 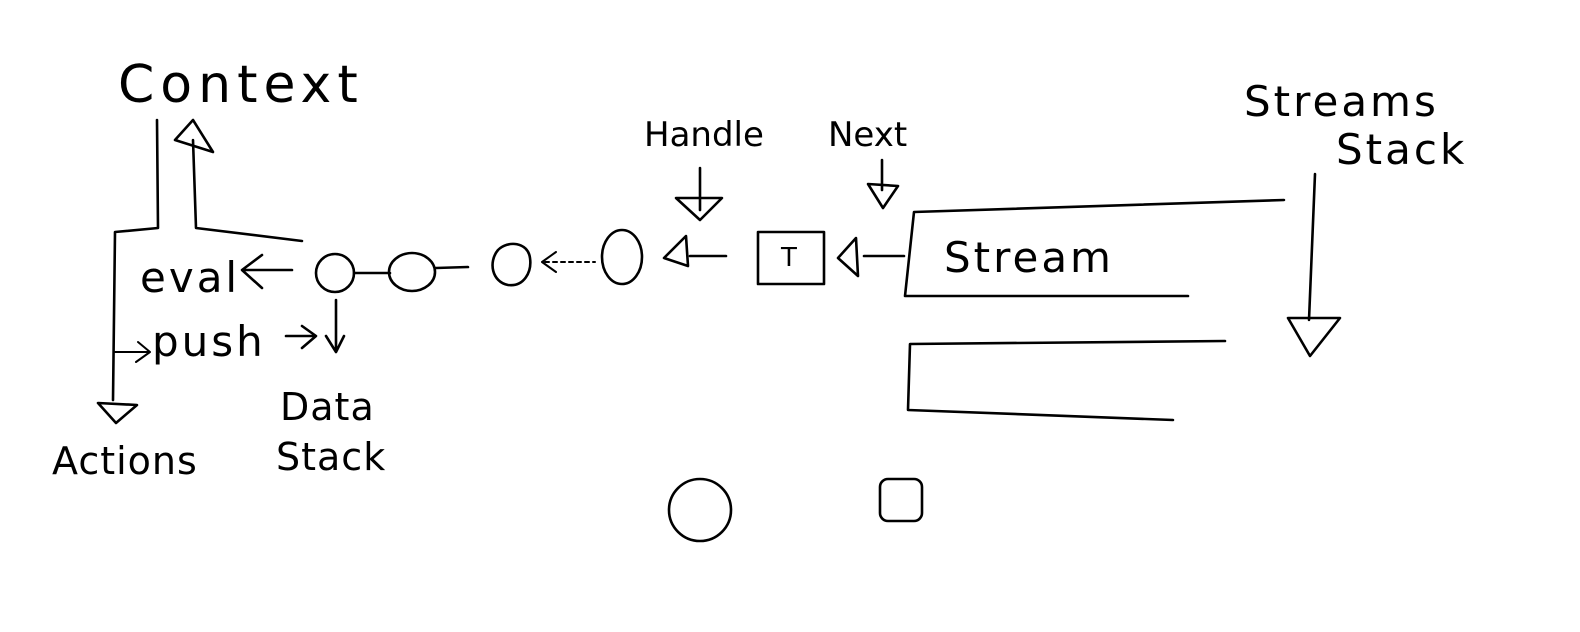 I want to click on next-inbound-arrow-icon, so click(x=871, y=257).